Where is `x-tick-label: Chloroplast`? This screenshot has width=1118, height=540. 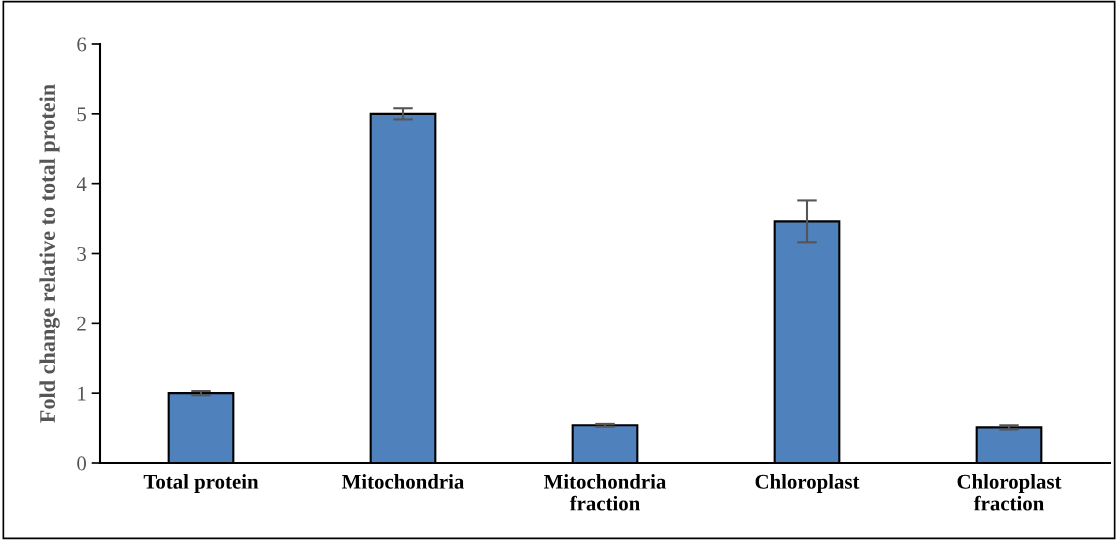 x-tick-label: Chloroplast is located at coordinates (807, 483).